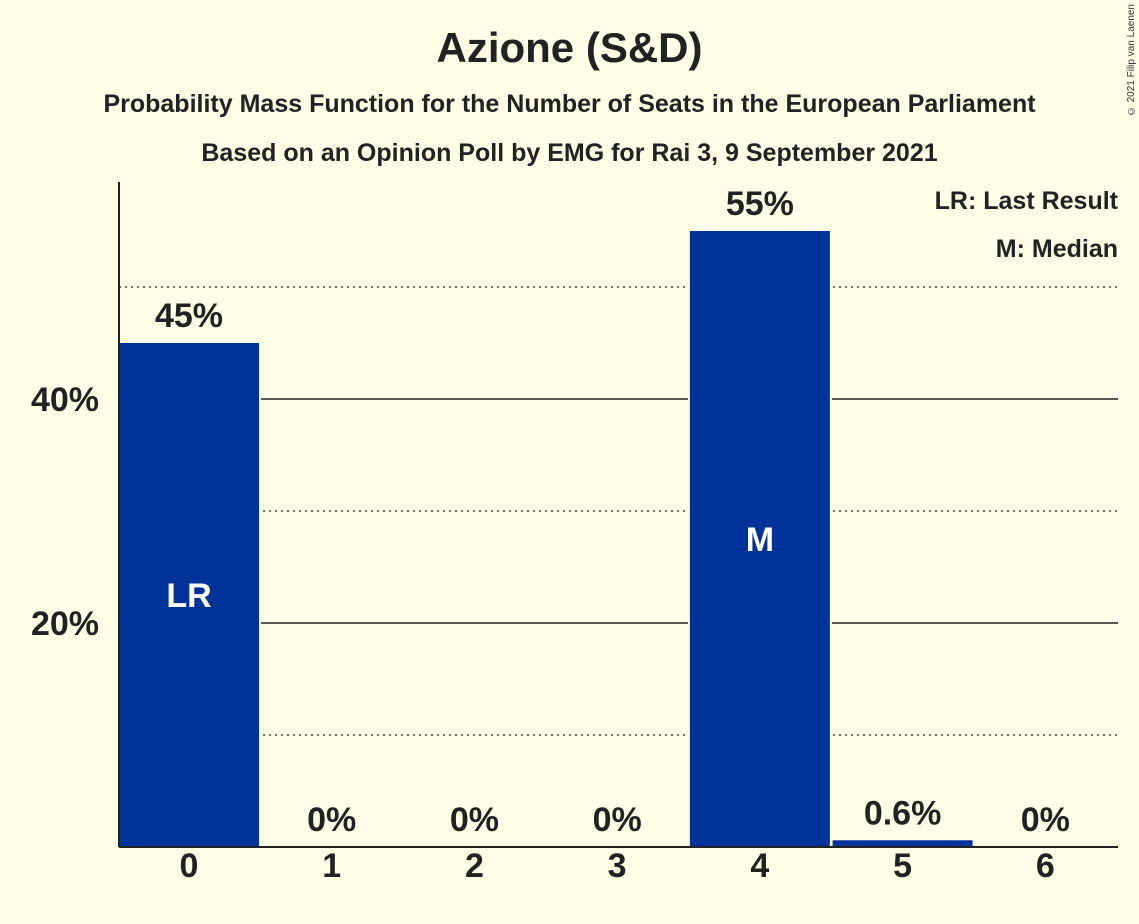  Describe the element at coordinates (1057, 249) in the screenshot. I see `legend-entry: M: Median` at that location.